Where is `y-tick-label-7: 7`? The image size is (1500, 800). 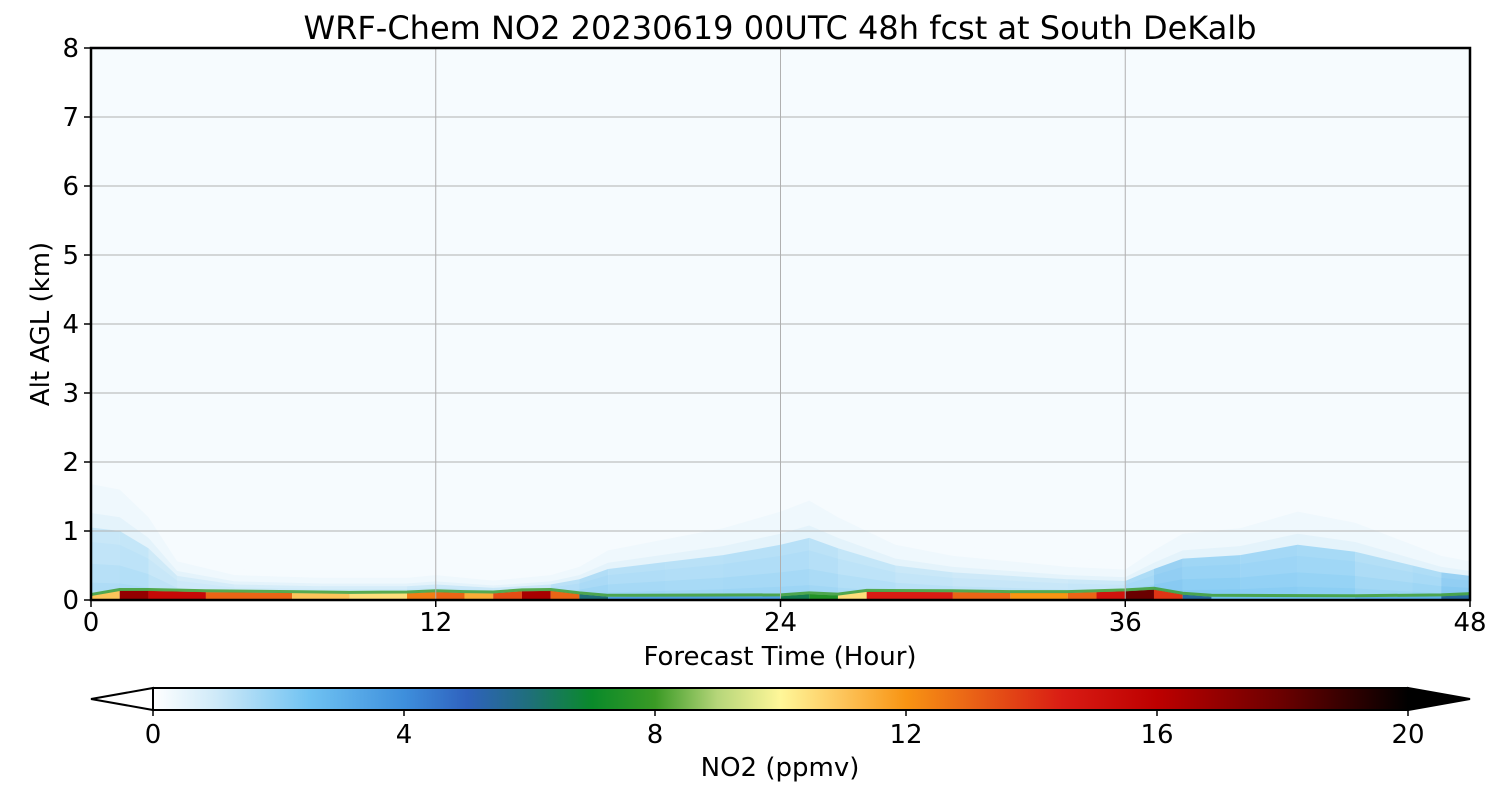
y-tick-label-7: 7 is located at coordinates (70, 118).